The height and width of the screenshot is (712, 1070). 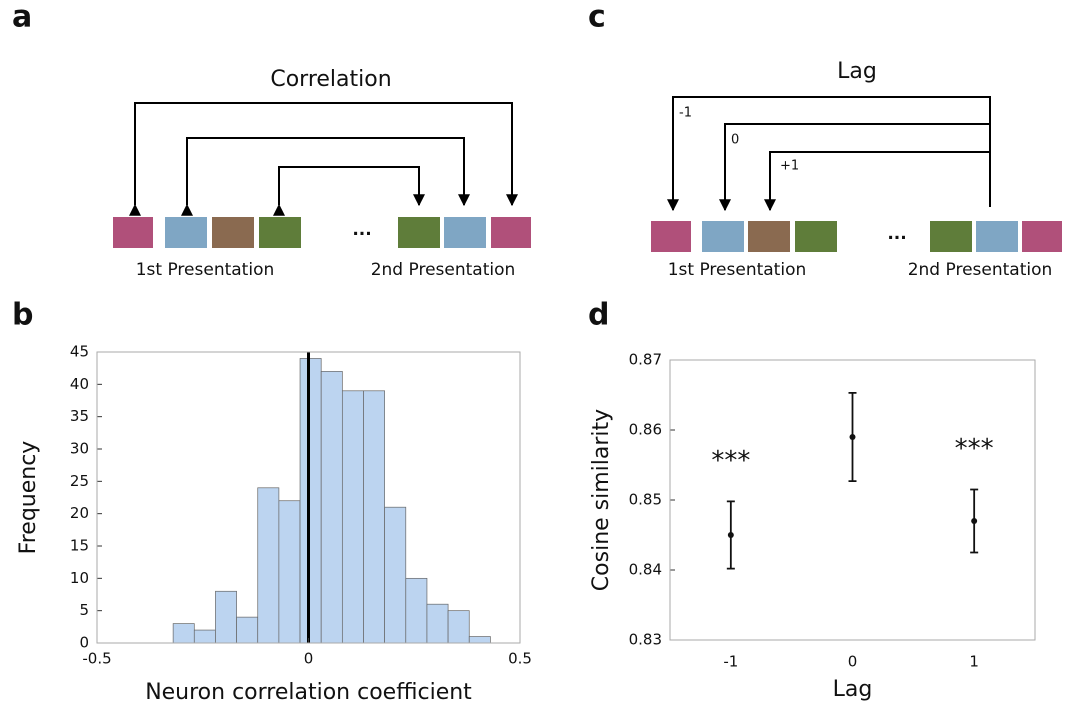 I want to click on x-tick-label: -0.5, so click(x=96, y=659).